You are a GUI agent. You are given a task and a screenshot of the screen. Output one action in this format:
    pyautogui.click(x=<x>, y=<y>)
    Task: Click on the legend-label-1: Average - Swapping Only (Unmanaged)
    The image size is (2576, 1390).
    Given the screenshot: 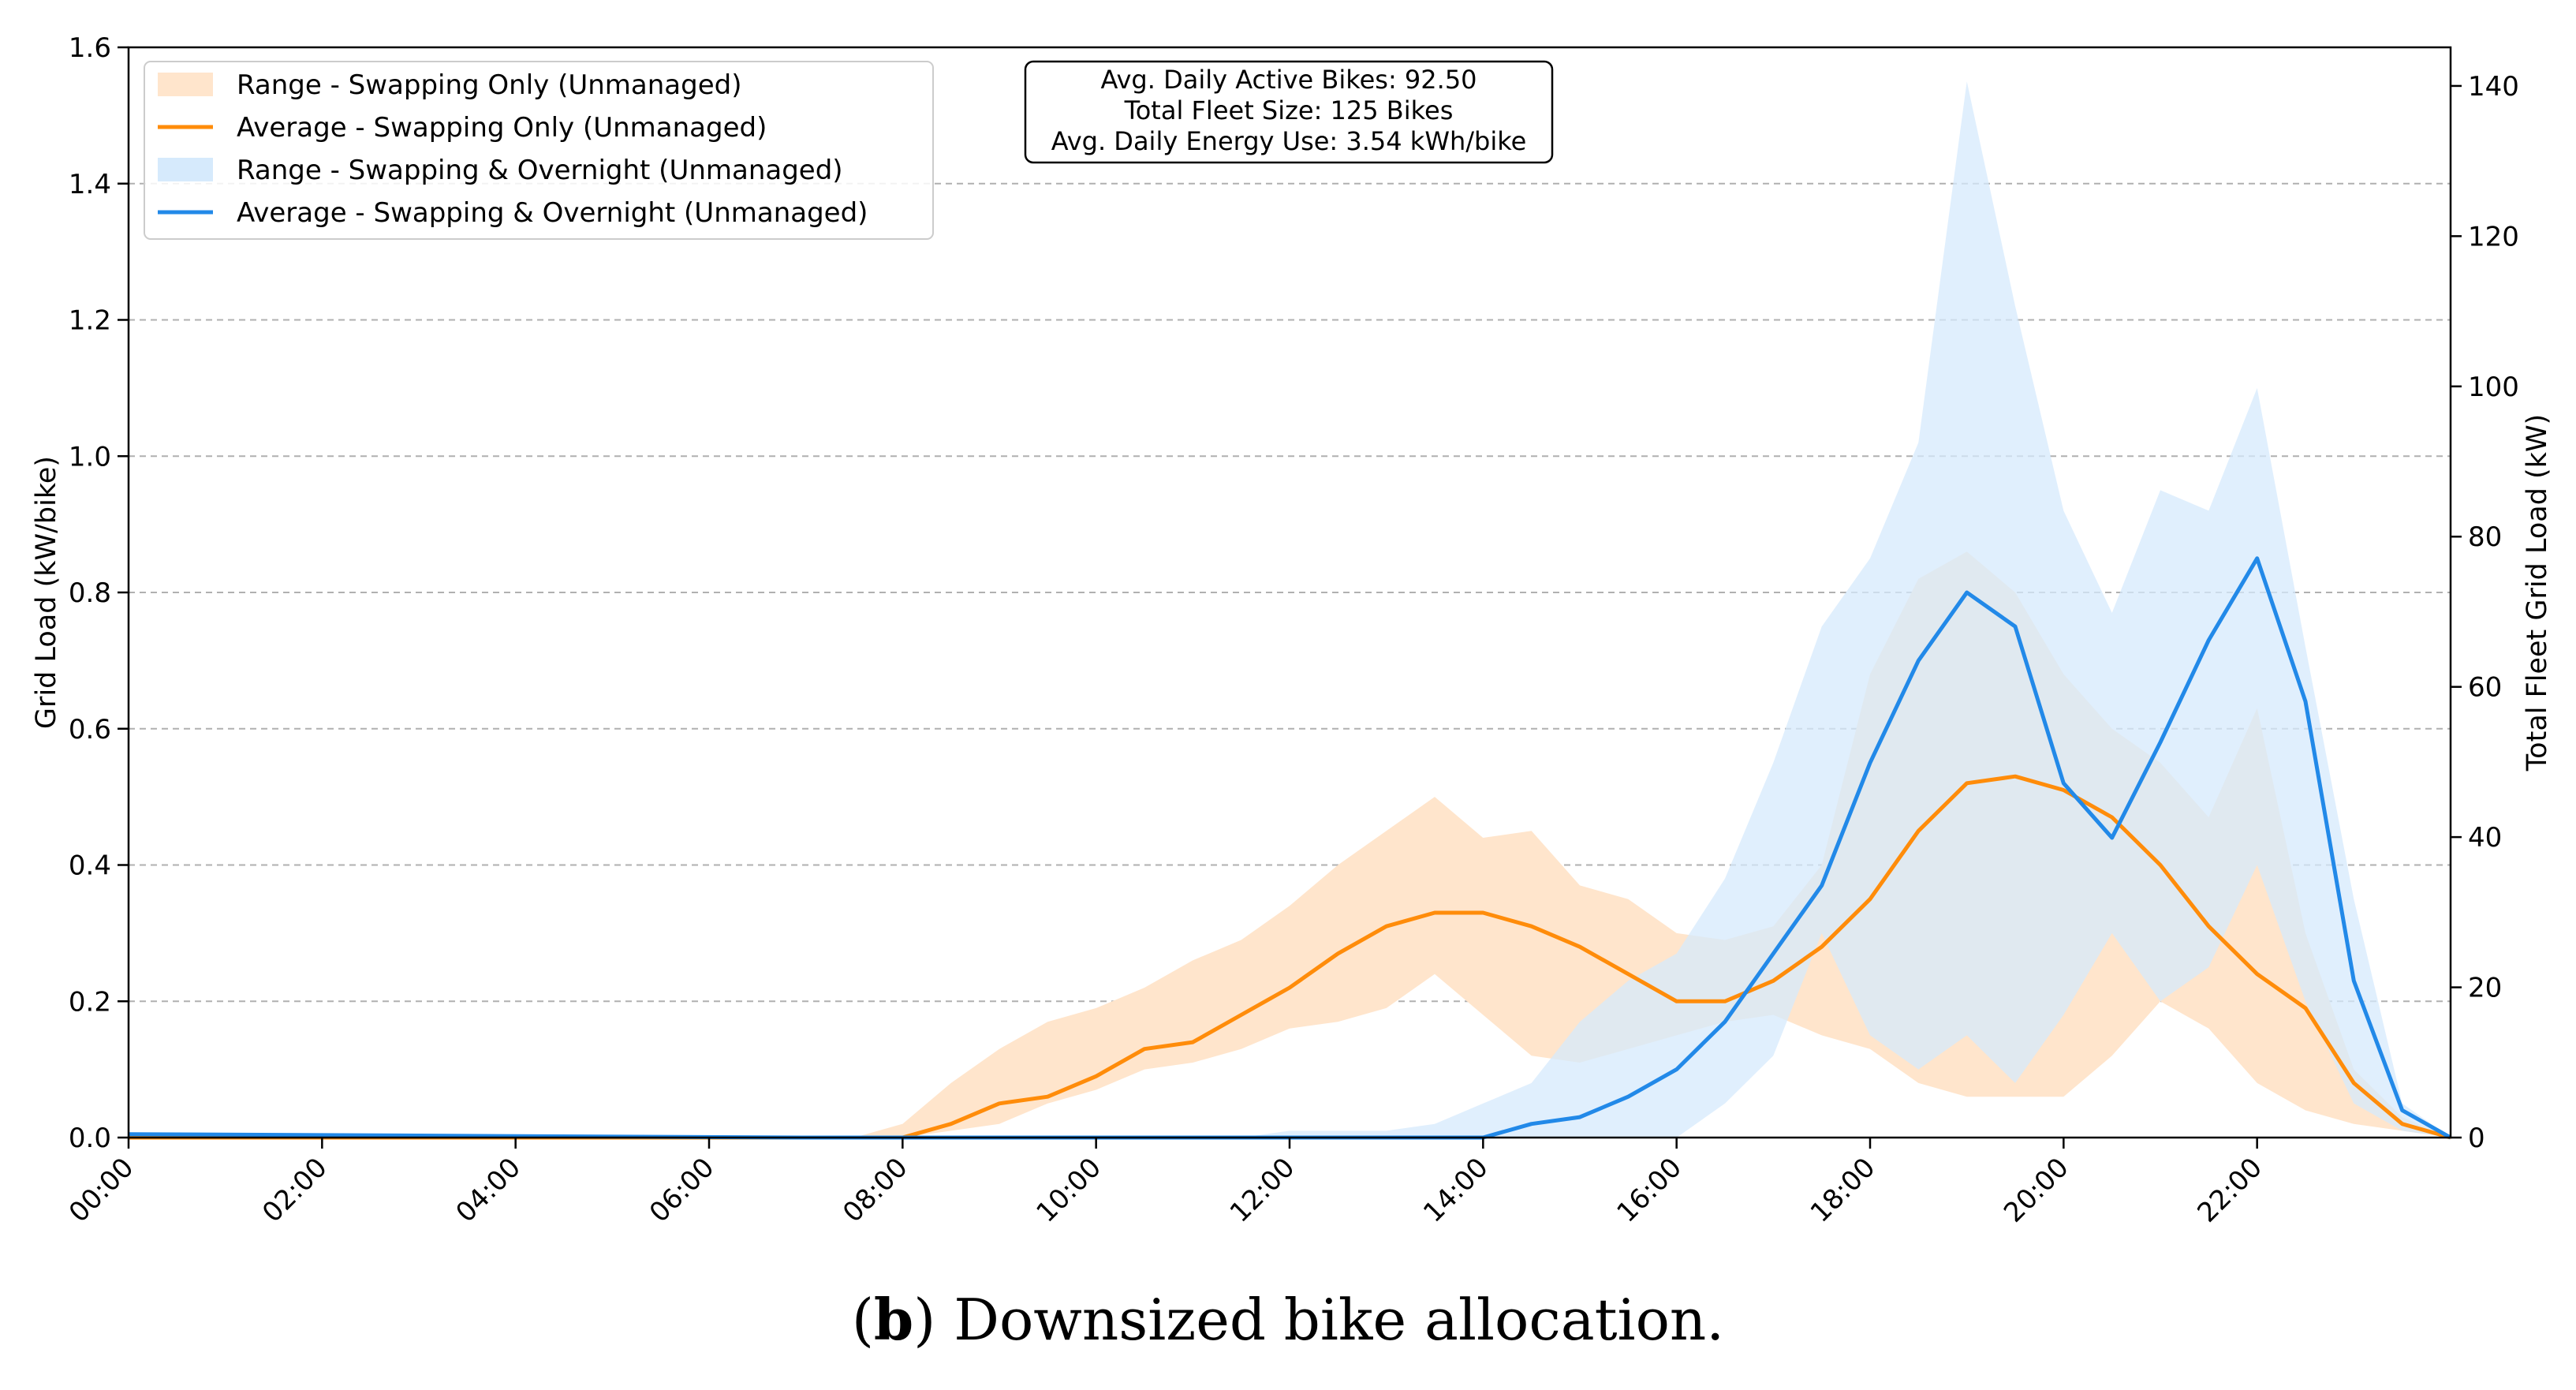 What is the action you would take?
    pyautogui.click(x=502, y=128)
    